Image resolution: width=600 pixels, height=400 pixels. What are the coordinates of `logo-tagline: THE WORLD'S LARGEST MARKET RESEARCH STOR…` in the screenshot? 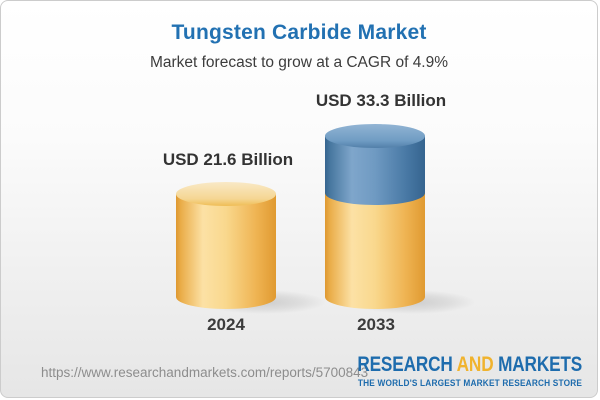 It's located at (469, 383).